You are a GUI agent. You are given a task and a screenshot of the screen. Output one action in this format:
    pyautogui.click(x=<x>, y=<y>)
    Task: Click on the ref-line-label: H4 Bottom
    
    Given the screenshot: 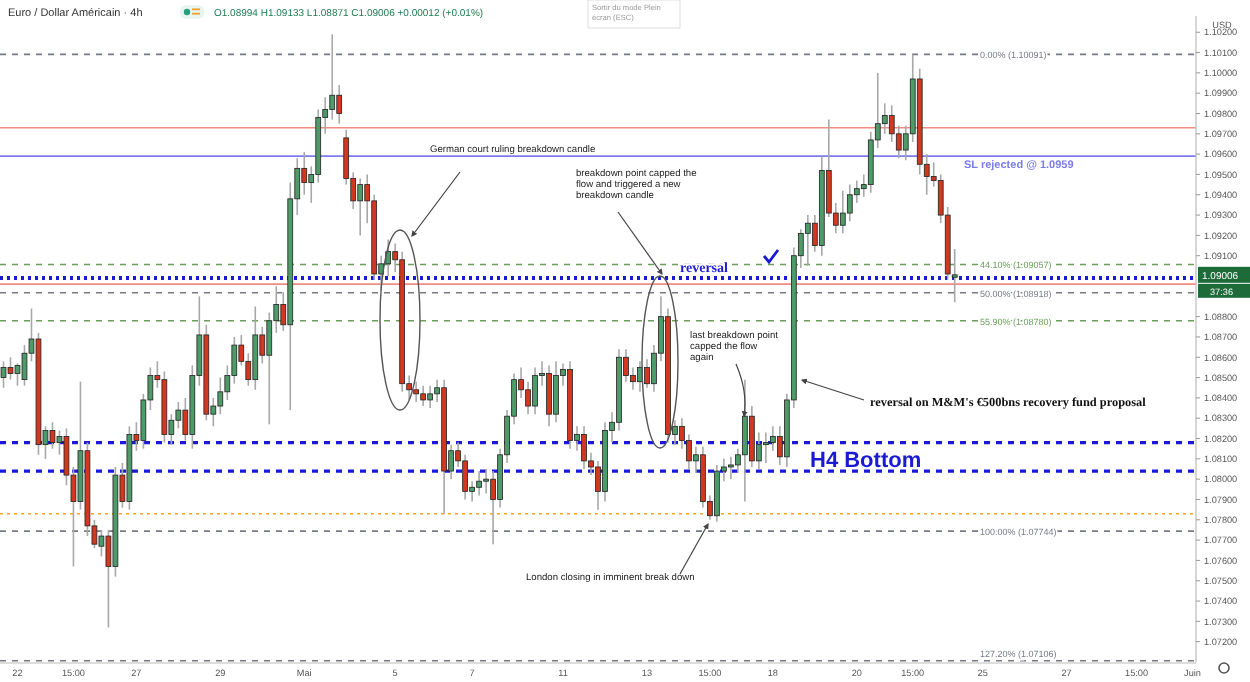 What is the action you would take?
    pyautogui.click(x=866, y=460)
    